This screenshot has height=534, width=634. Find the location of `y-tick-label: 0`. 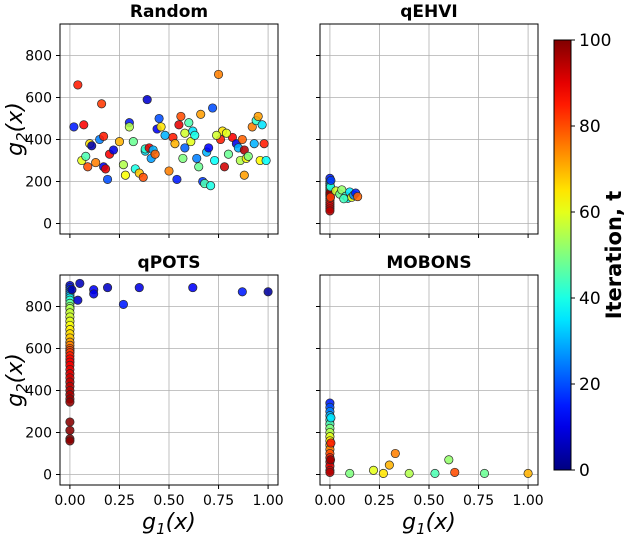

y-tick-label: 0 is located at coordinates (47, 476).